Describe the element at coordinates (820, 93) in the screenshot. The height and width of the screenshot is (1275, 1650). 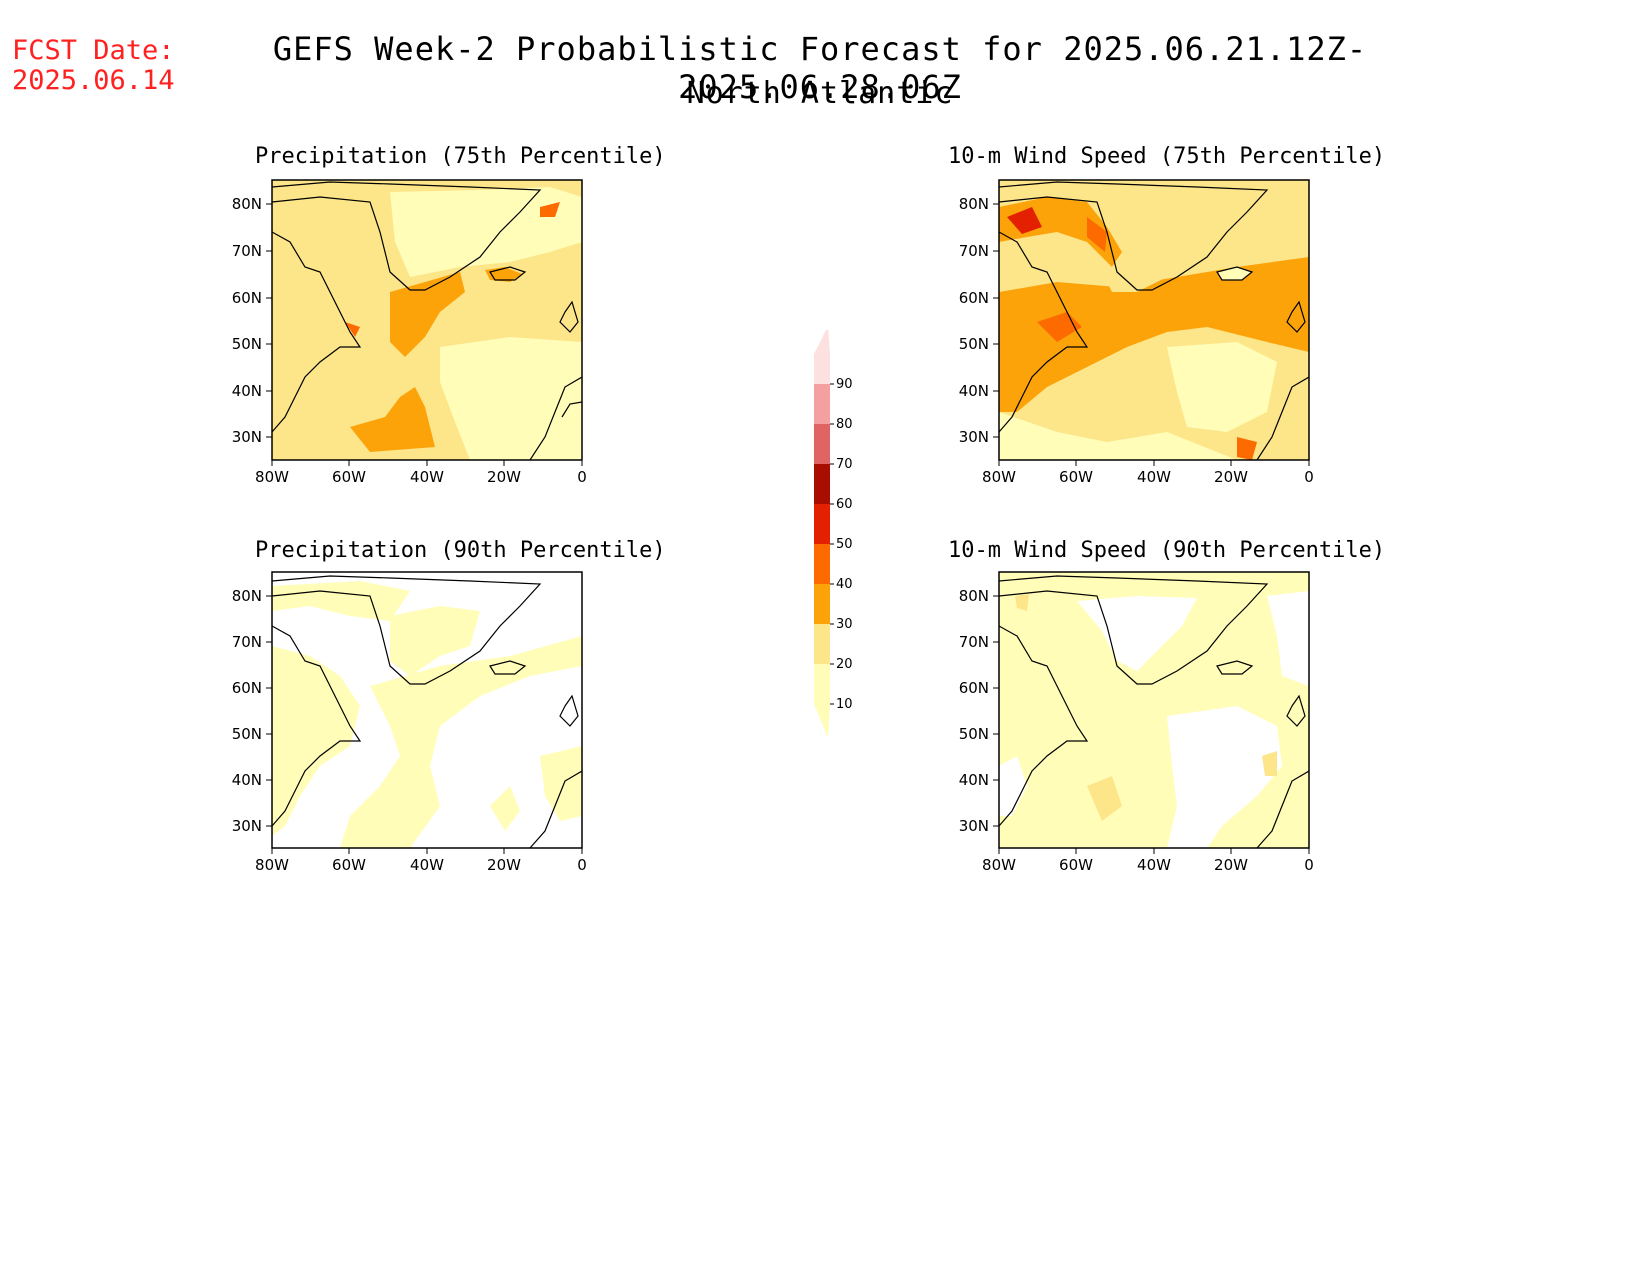
I see `region-subtitle: North Atlantic` at that location.